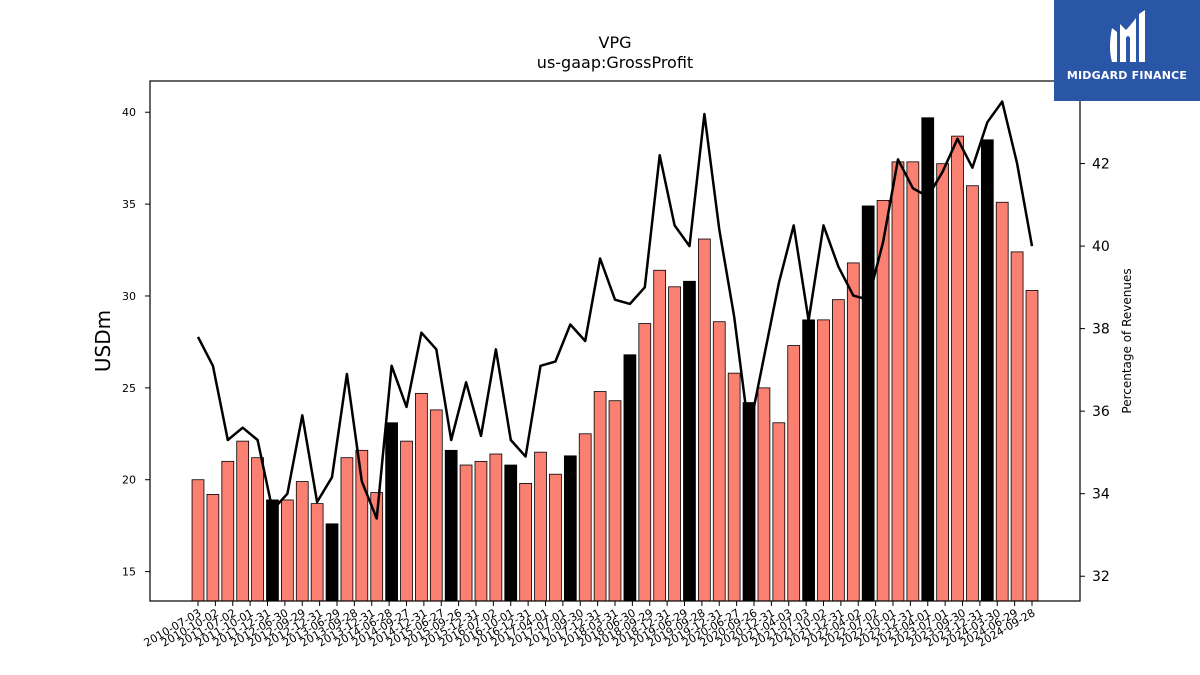 The image size is (1200, 675). Describe the element at coordinates (1101, 412) in the screenshot. I see `y2-tick-label: 36` at that location.